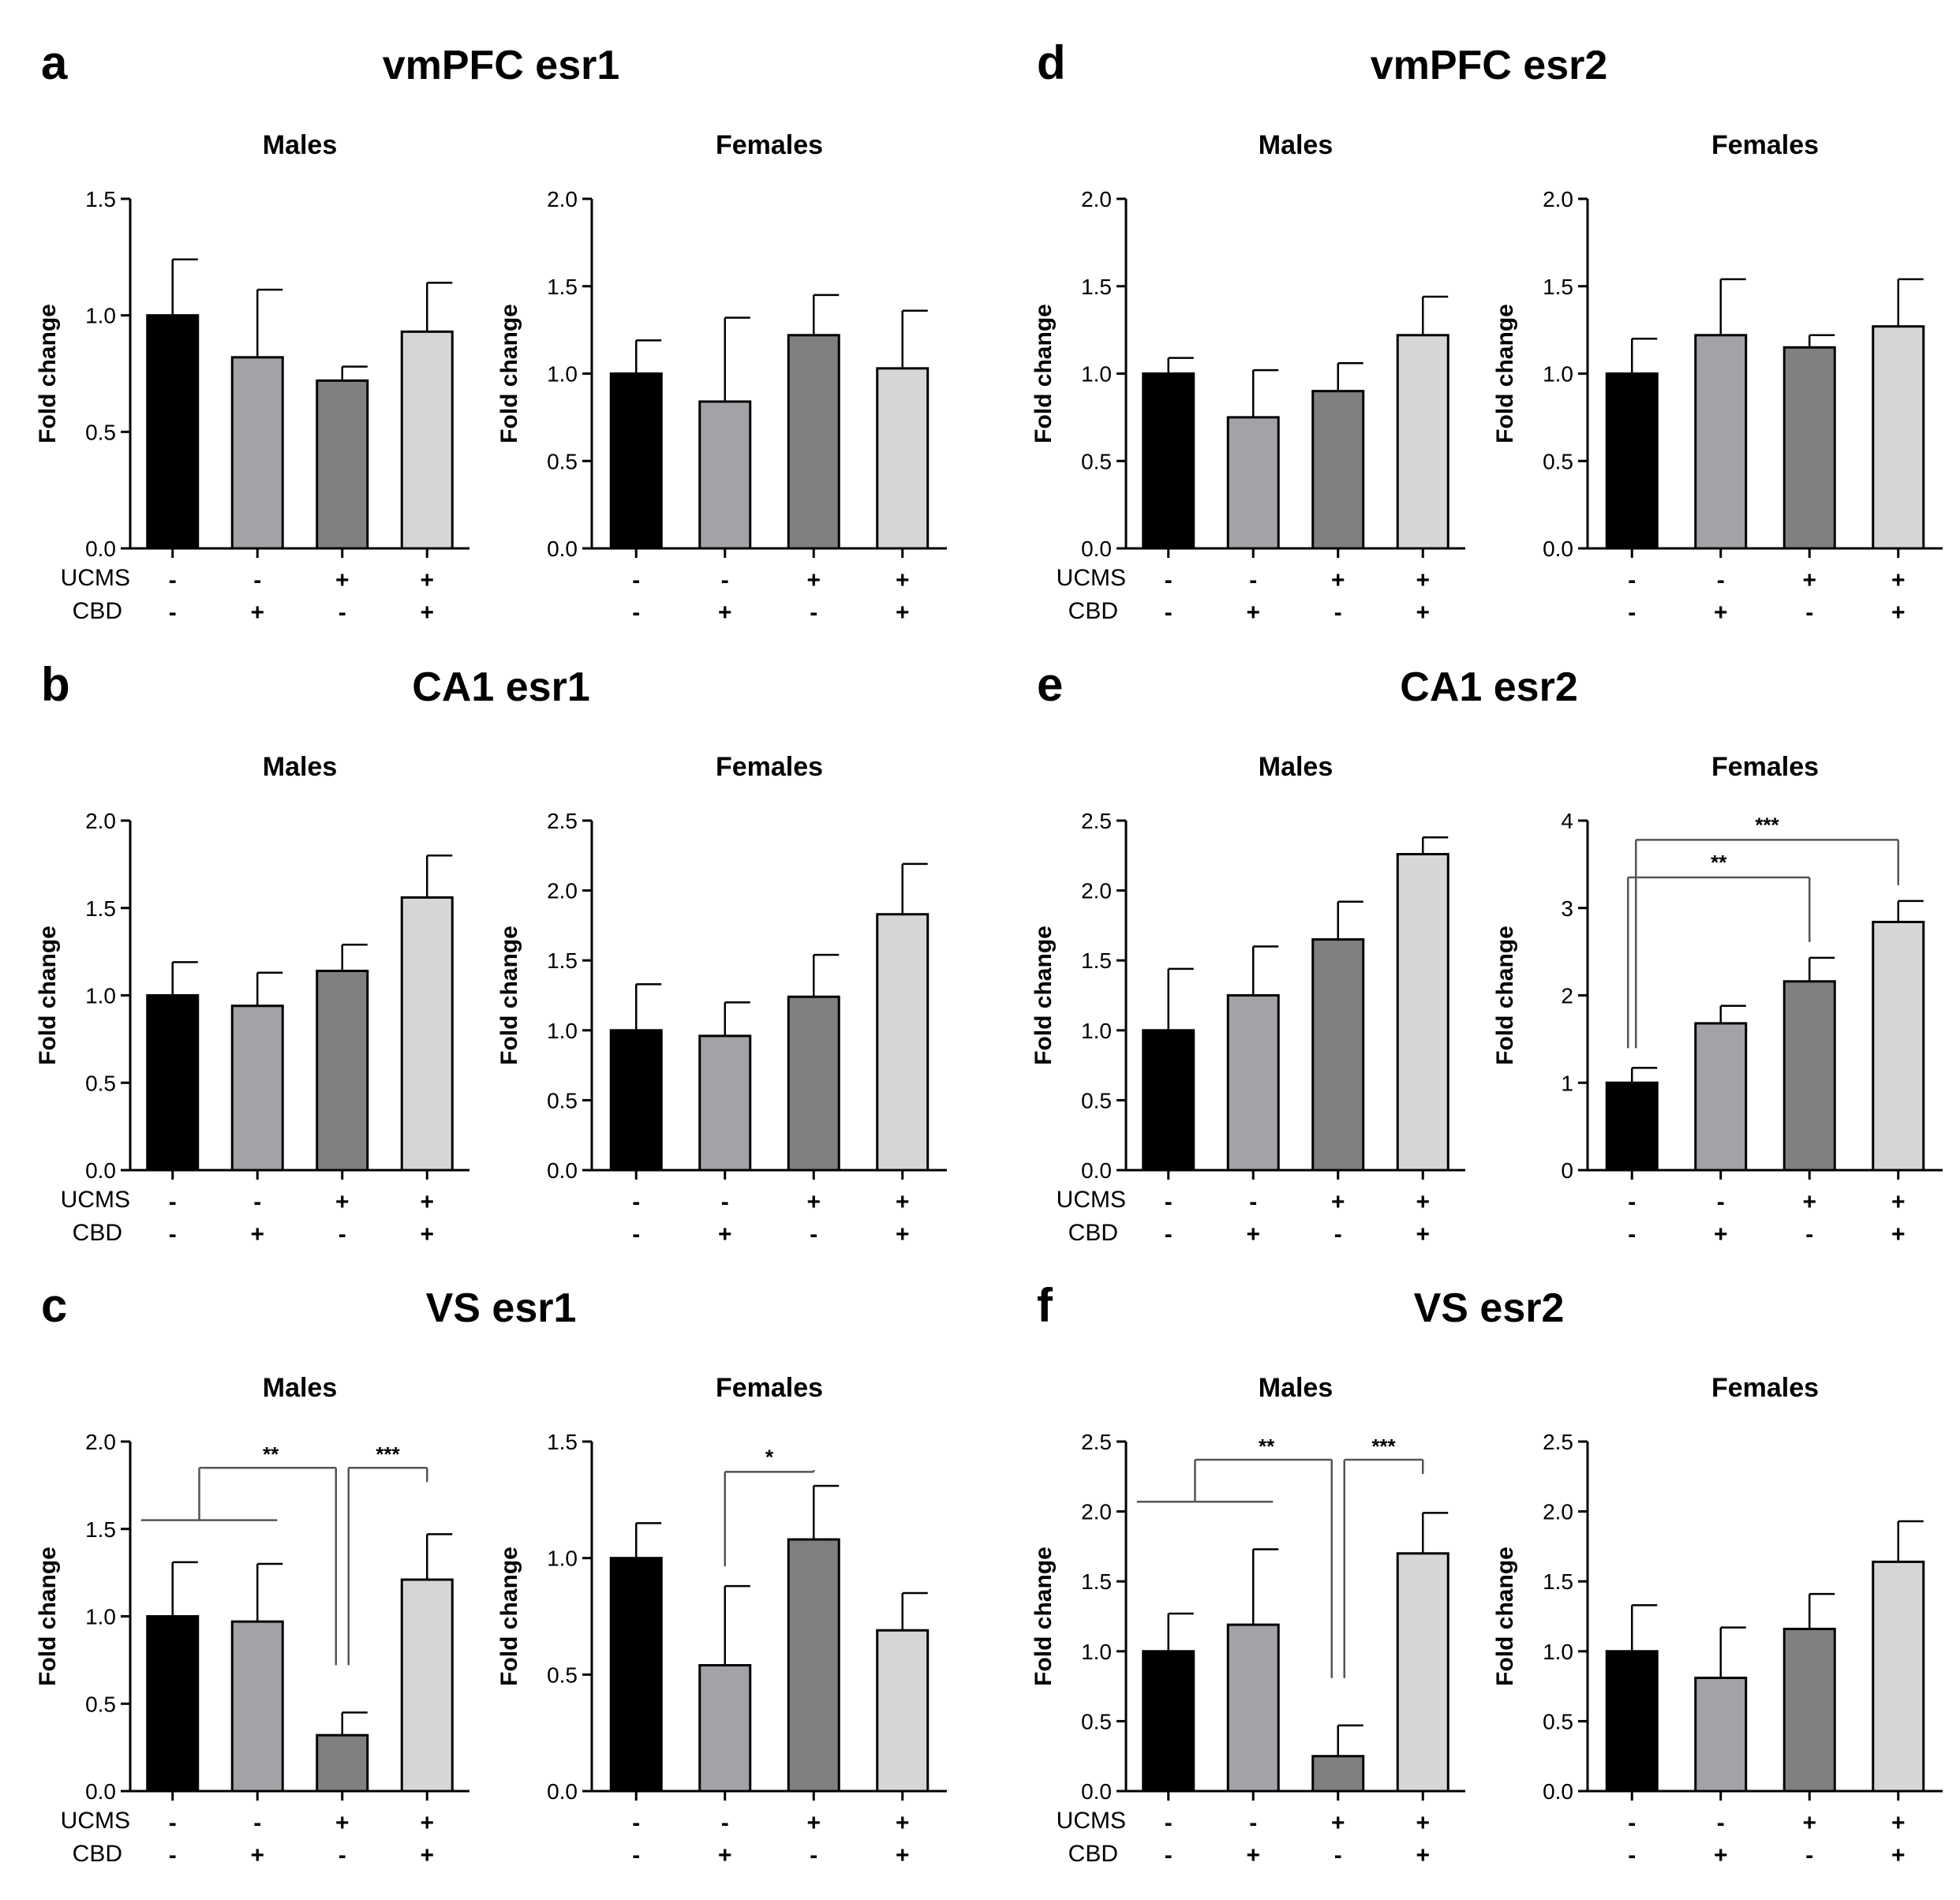 The width and height of the screenshot is (1960, 1900). I want to click on subplot-females: Females Fold change 0.0 0.5 1.0 1.5 - - - + + - + + *, so click(721, 1620).